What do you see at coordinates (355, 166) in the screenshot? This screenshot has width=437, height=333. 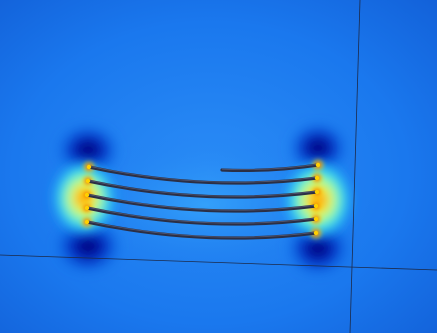 I see `axis-line-vertical` at bounding box center [355, 166].